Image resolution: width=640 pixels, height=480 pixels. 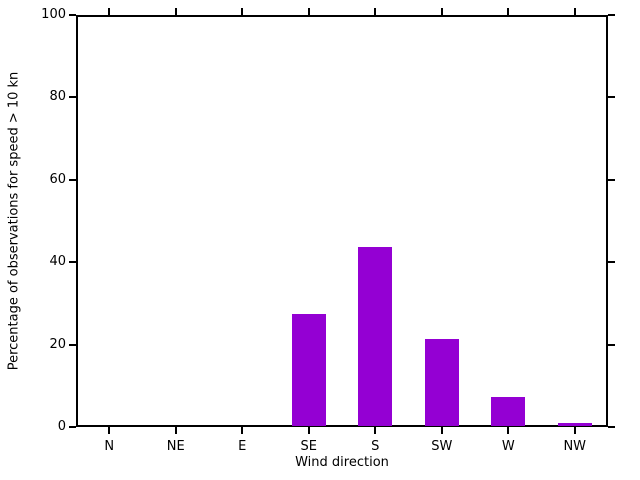 I want to click on x-tick-bottom-NE, so click(x=175, y=430).